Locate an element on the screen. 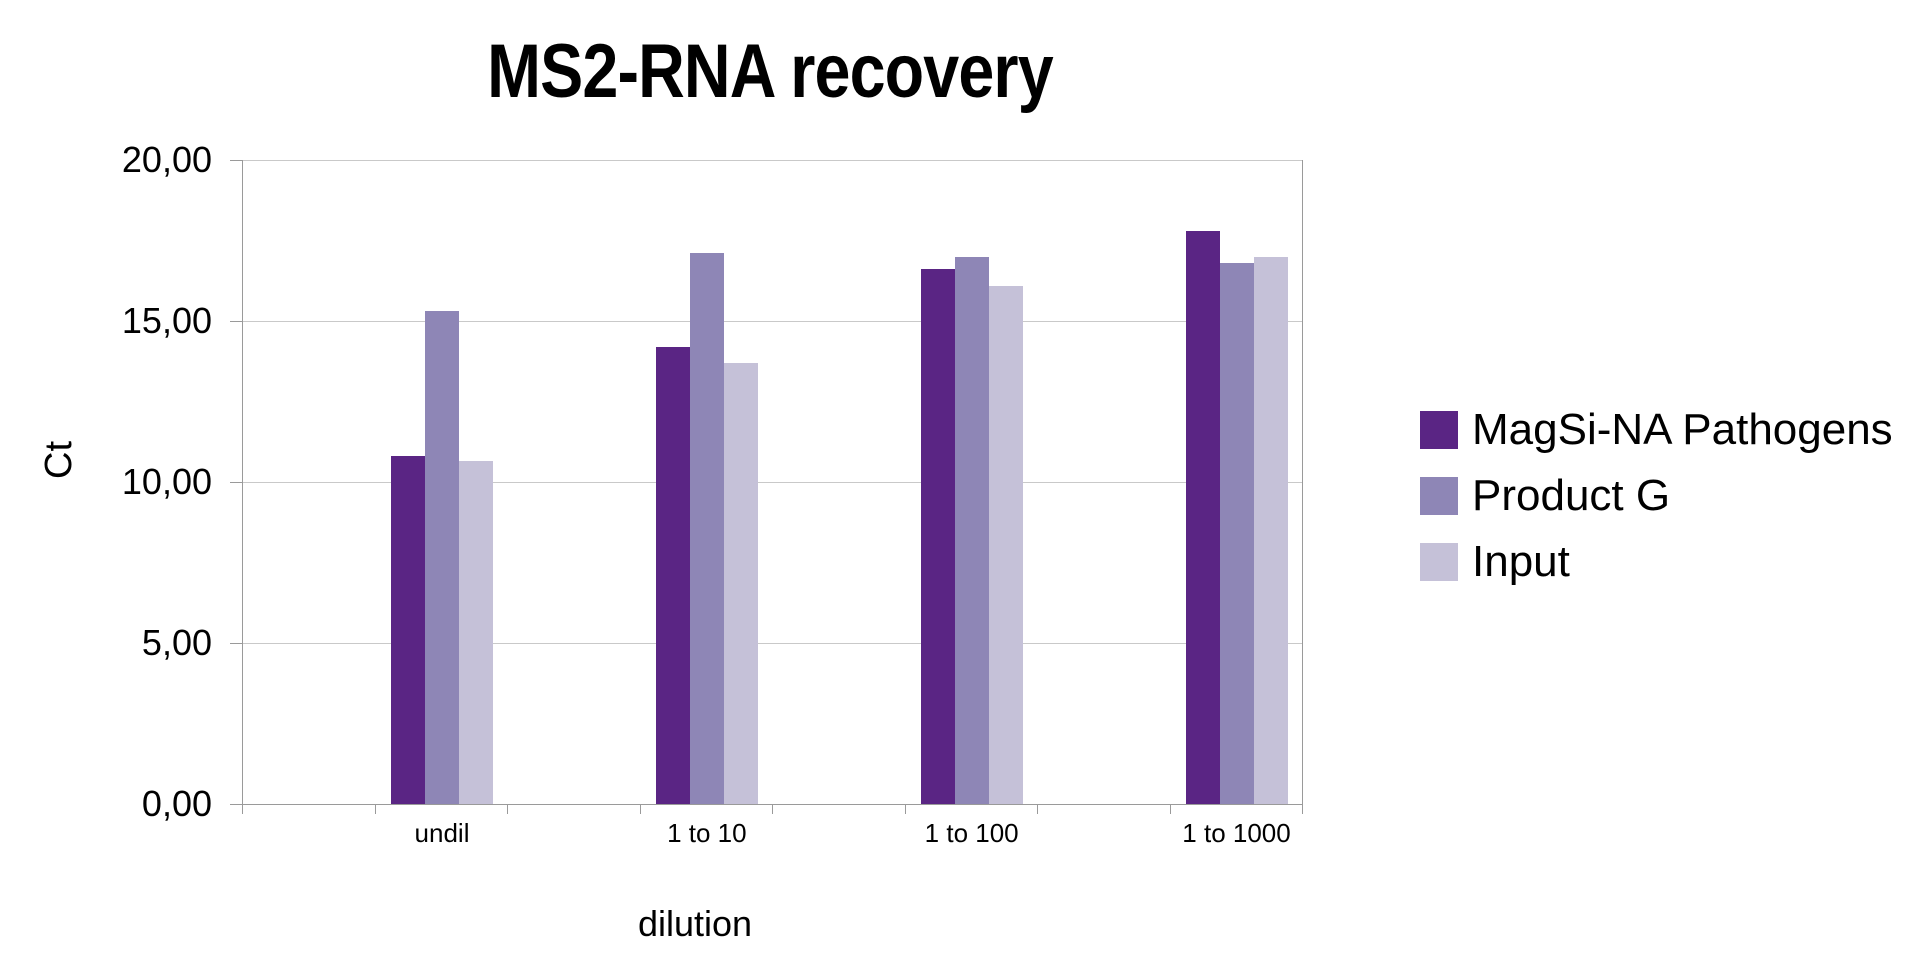 Image resolution: width=1929 pixels, height=979 pixels. legend-item-product-g: Product G is located at coordinates (1656, 495).